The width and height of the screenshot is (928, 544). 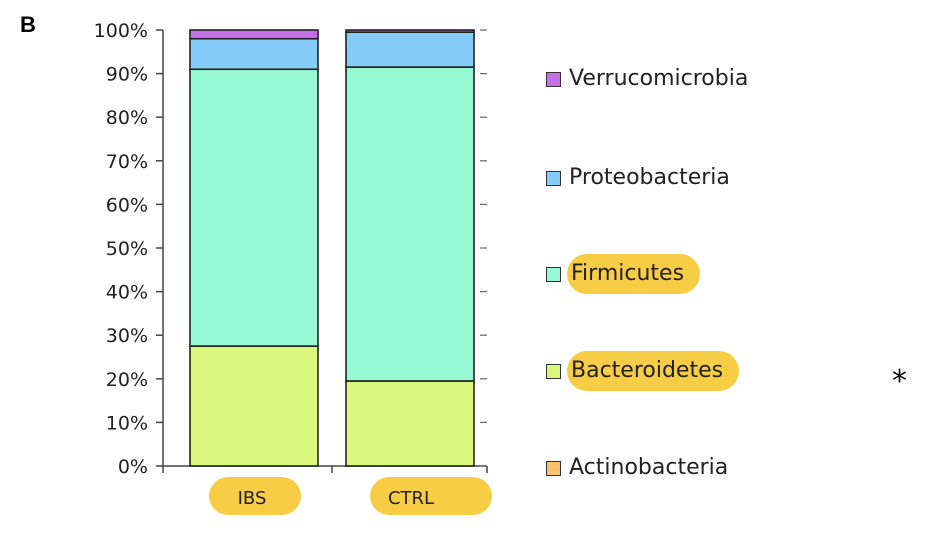 I want to click on bar-segment-firmicutes-ibs, so click(x=254, y=207).